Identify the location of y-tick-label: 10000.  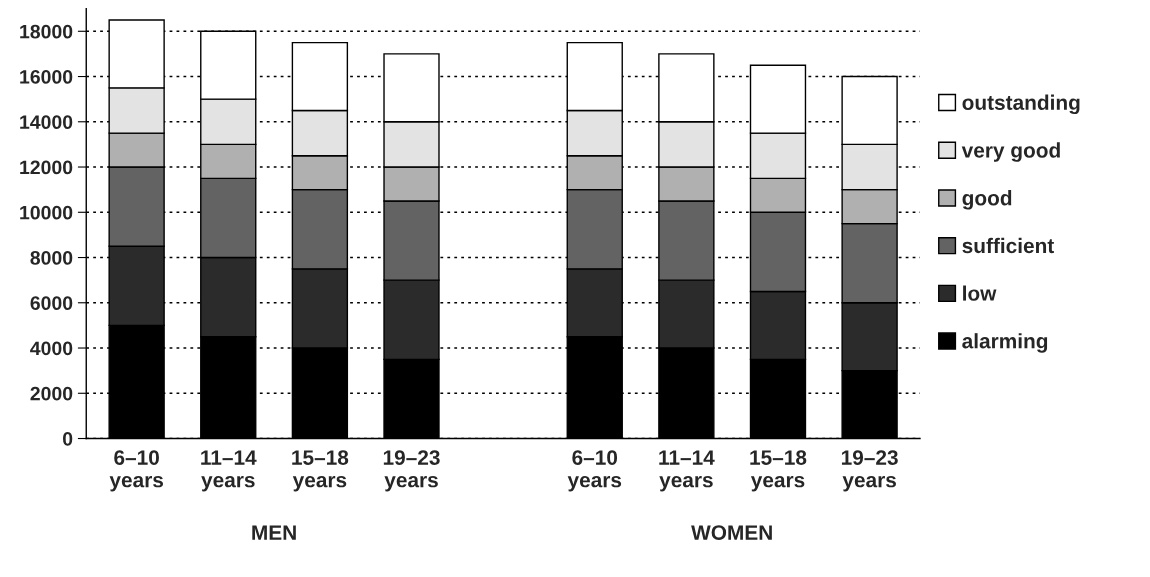
(46, 212).